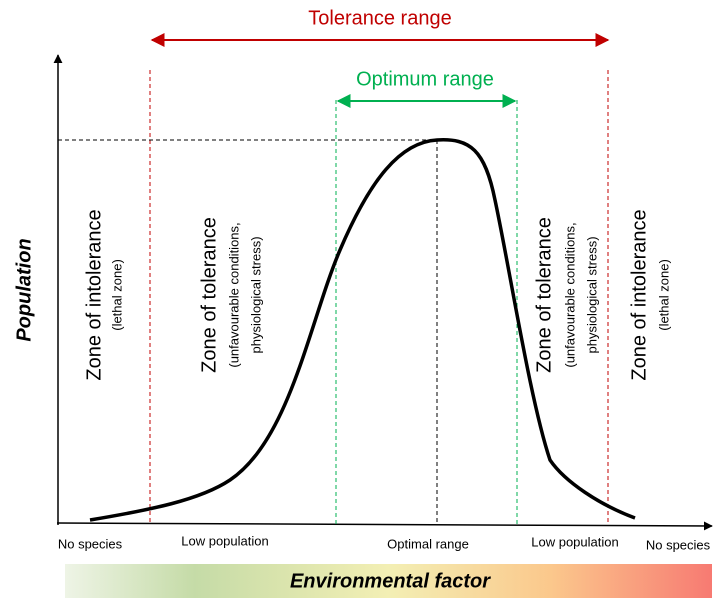 The image size is (717, 599). I want to click on tolerance-label: Tolerance range, so click(379, 18).